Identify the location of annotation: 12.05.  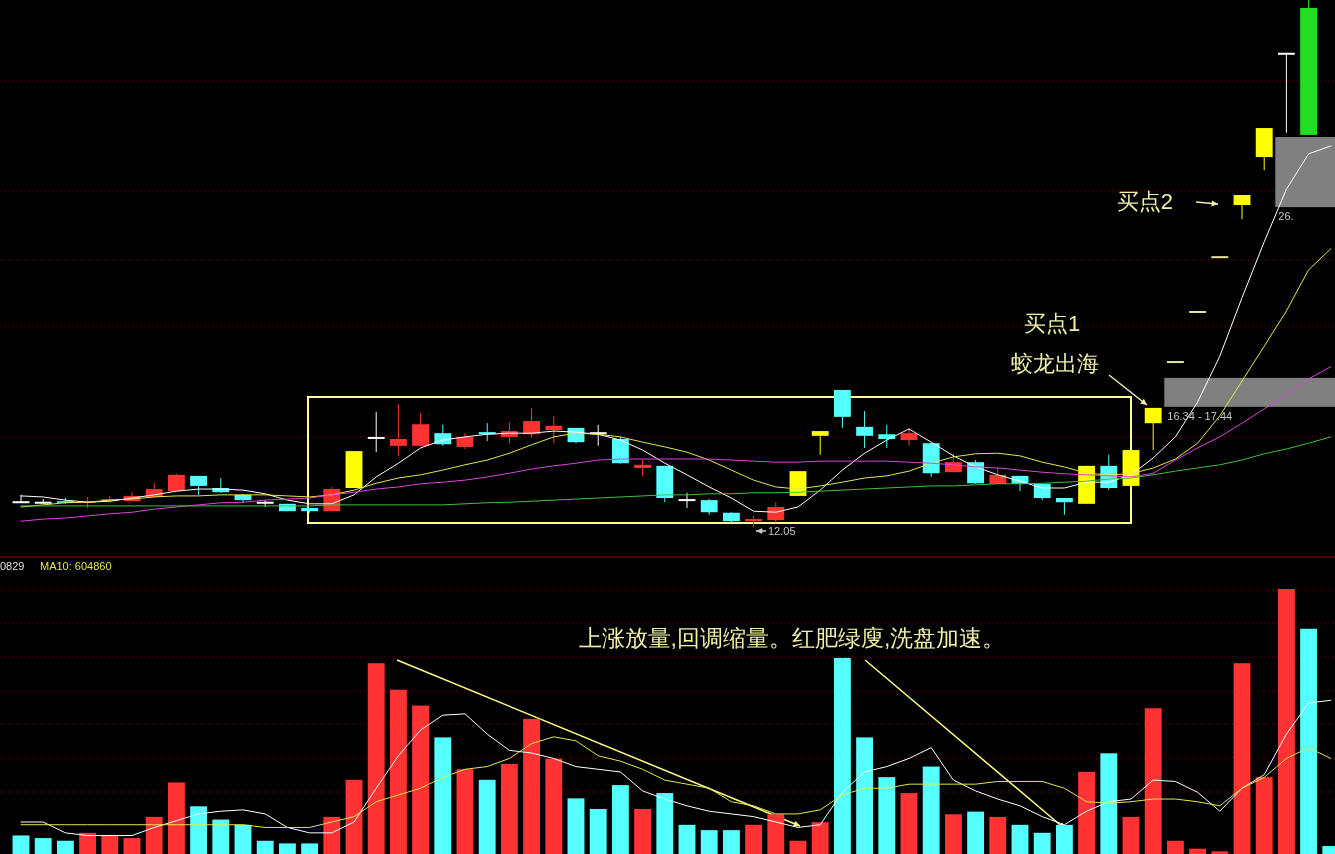
(782, 531).